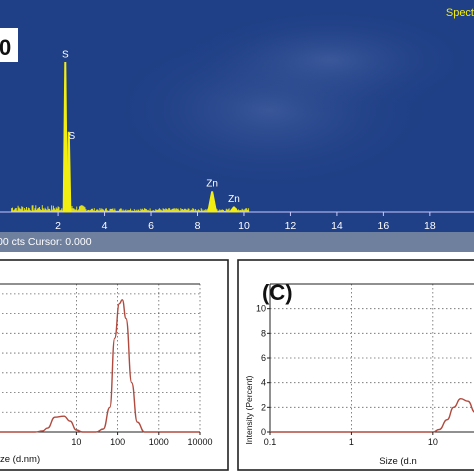 This screenshot has width=474, height=474. Describe the element at coordinates (20, 459) in the screenshot. I see `panel-b-x-axis-title: ze (d.nm)` at that location.